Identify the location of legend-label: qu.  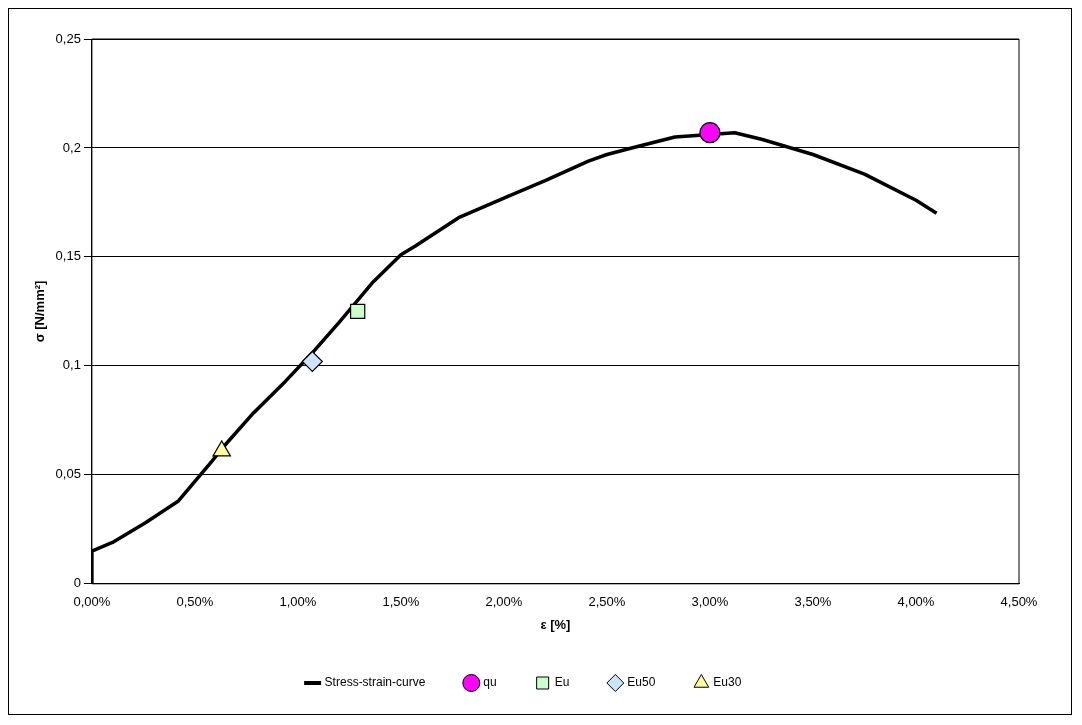
(490, 682).